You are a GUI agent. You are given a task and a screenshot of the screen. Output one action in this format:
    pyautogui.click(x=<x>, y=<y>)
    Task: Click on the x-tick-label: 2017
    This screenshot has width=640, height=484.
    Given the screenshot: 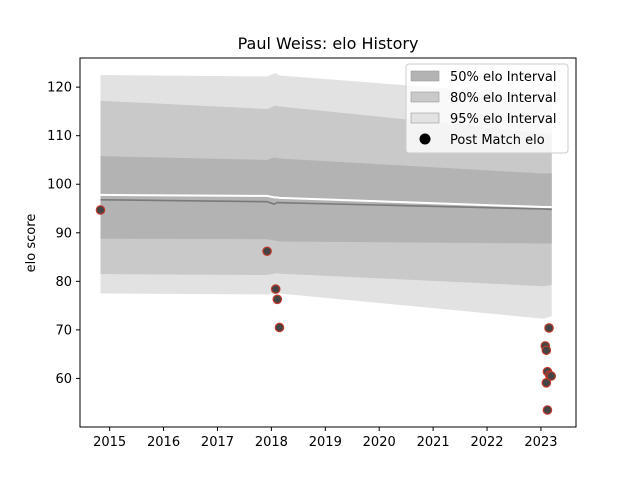 What is the action you would take?
    pyautogui.click(x=217, y=442)
    